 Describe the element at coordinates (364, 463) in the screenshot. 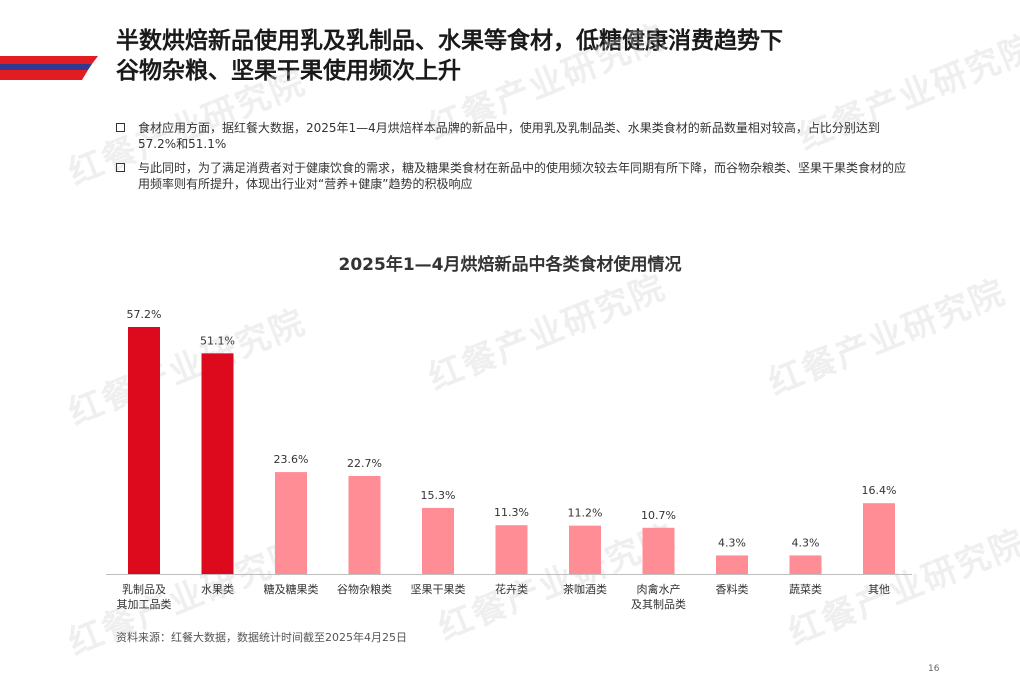

I see `bar-value-label: 22.7%` at that location.